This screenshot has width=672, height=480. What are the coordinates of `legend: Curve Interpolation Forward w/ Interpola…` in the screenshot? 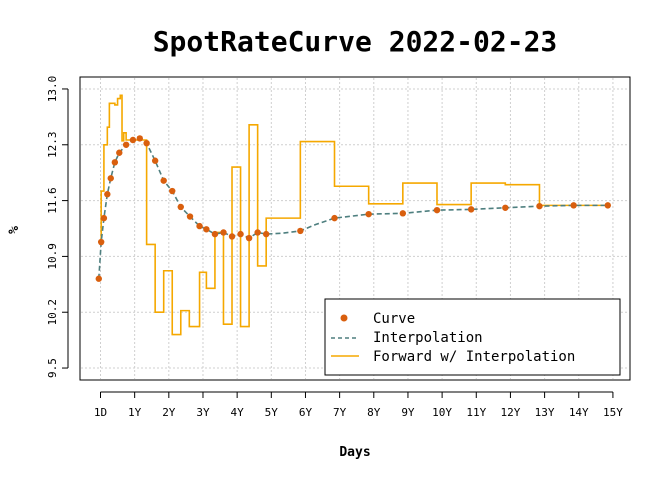 It's located at (472, 337).